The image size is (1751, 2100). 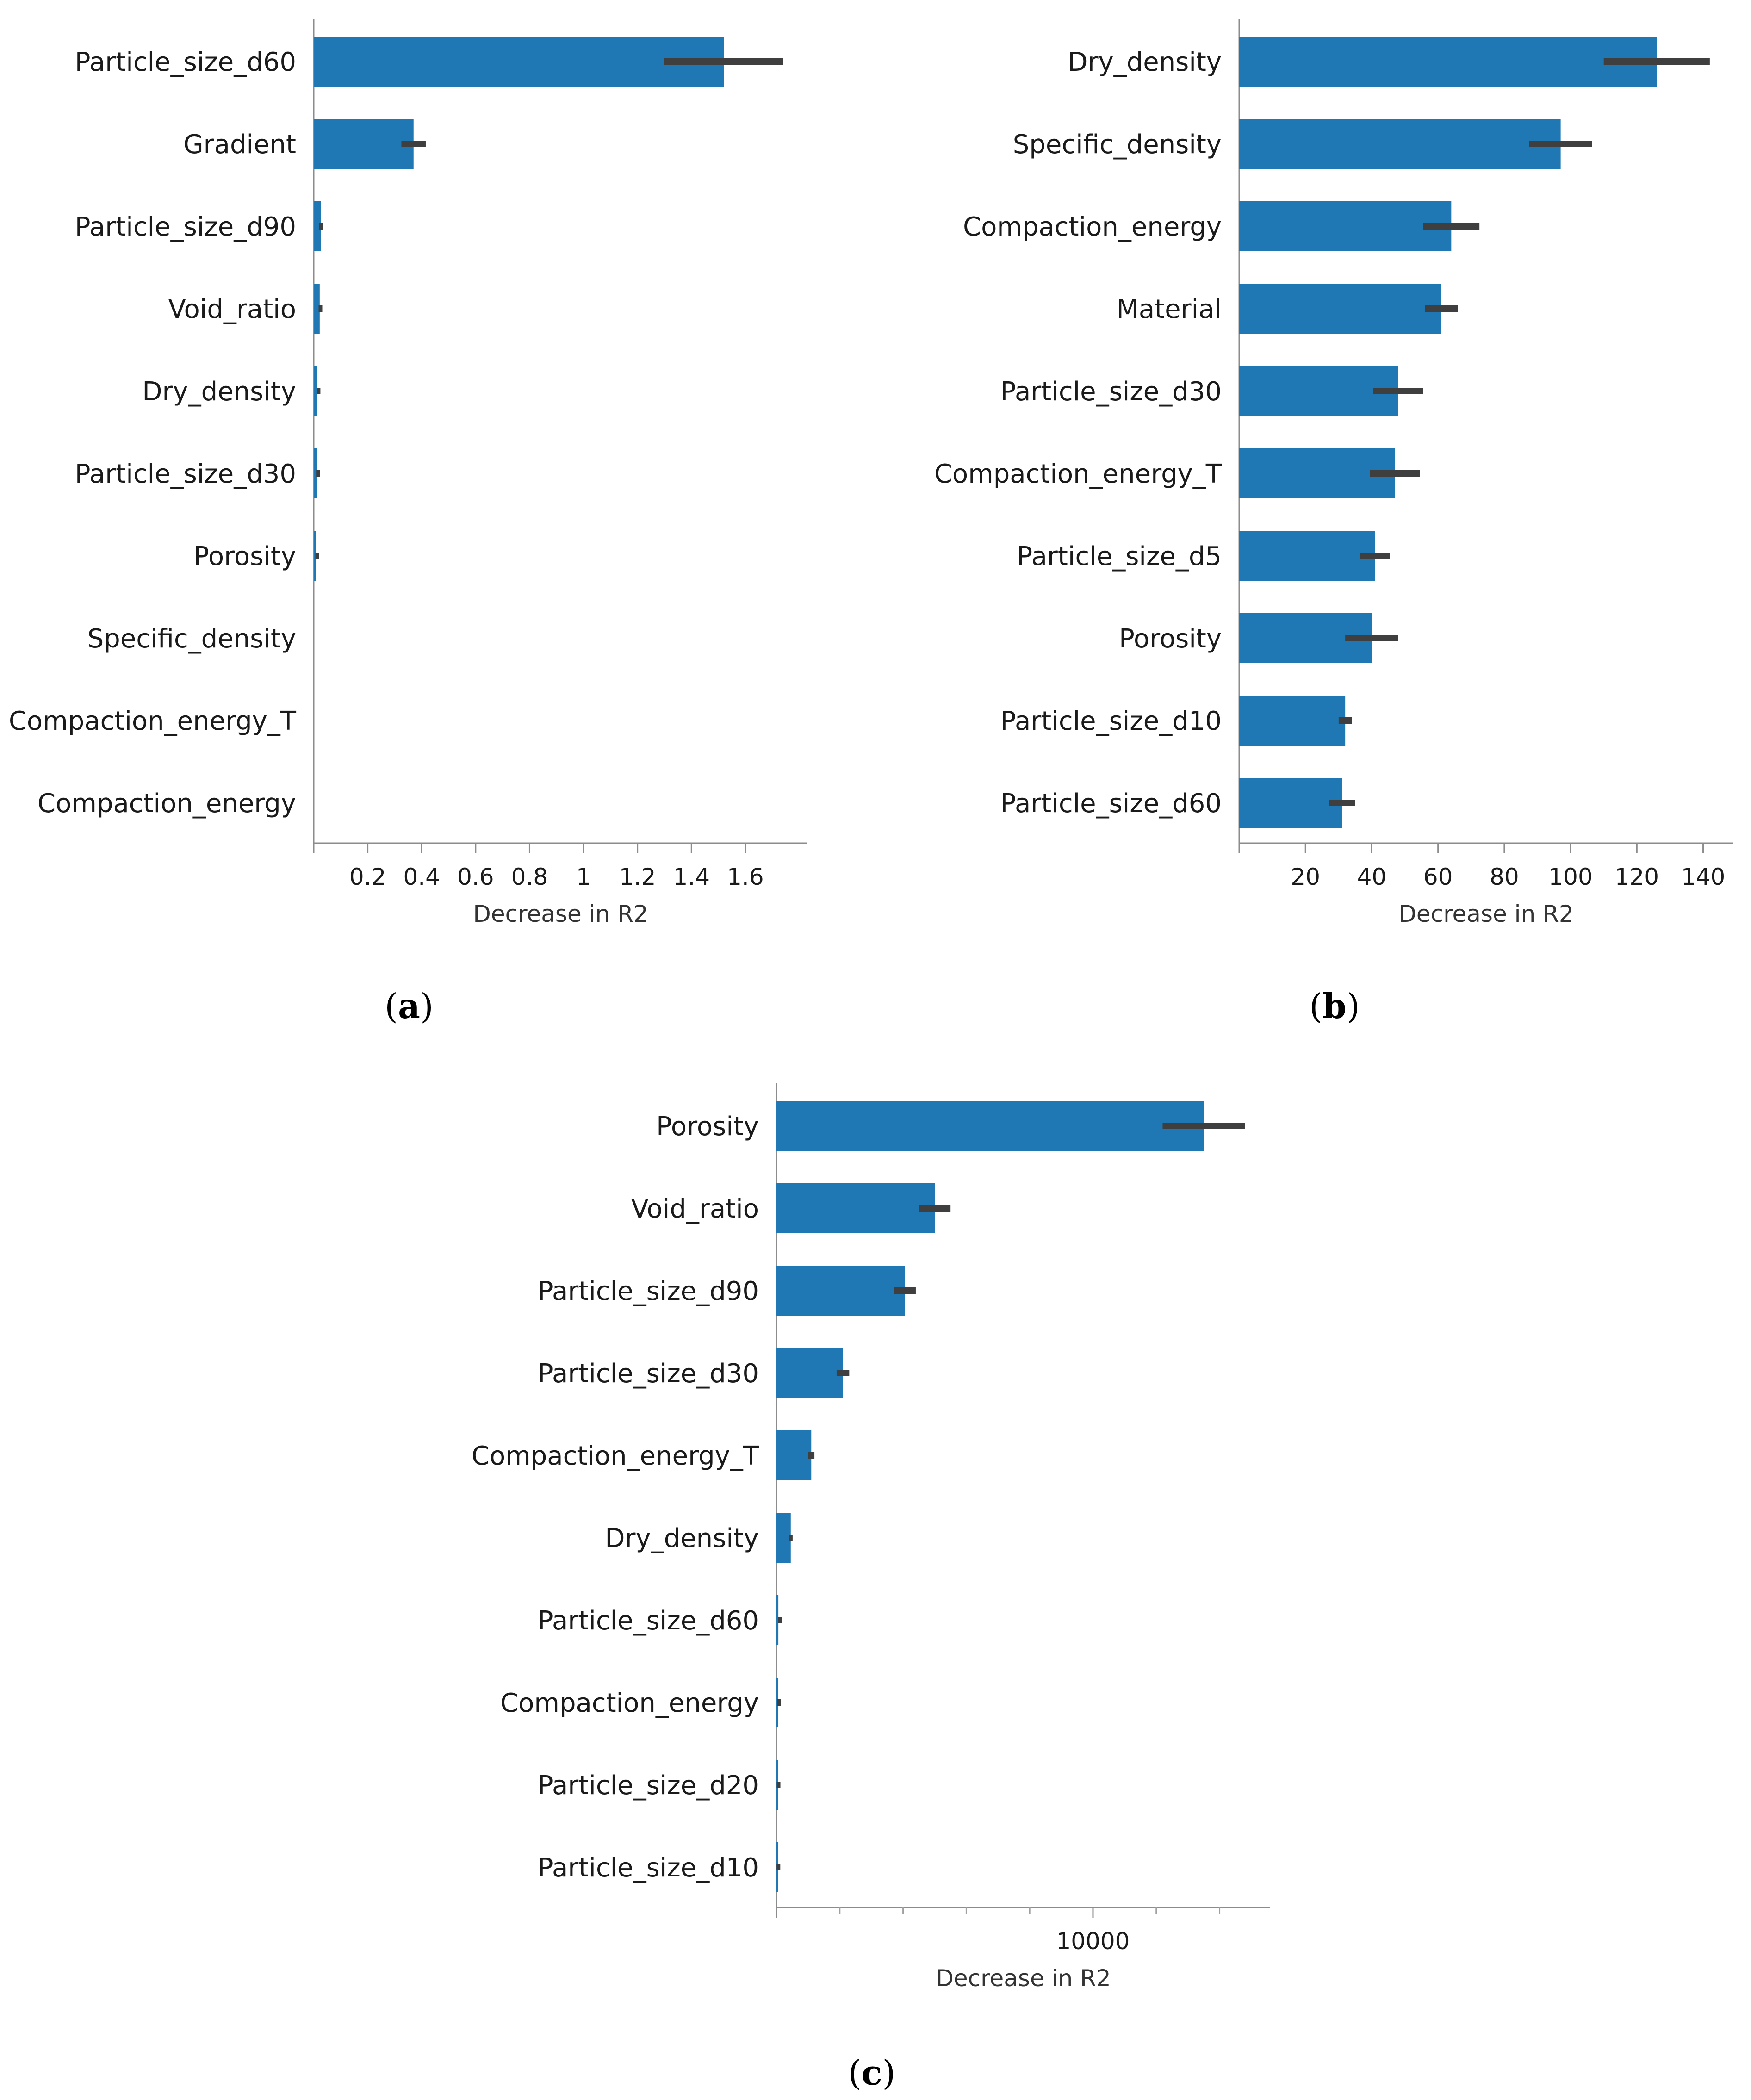 What do you see at coordinates (637, 877) in the screenshot?
I see `x-tick-label: 1.2` at bounding box center [637, 877].